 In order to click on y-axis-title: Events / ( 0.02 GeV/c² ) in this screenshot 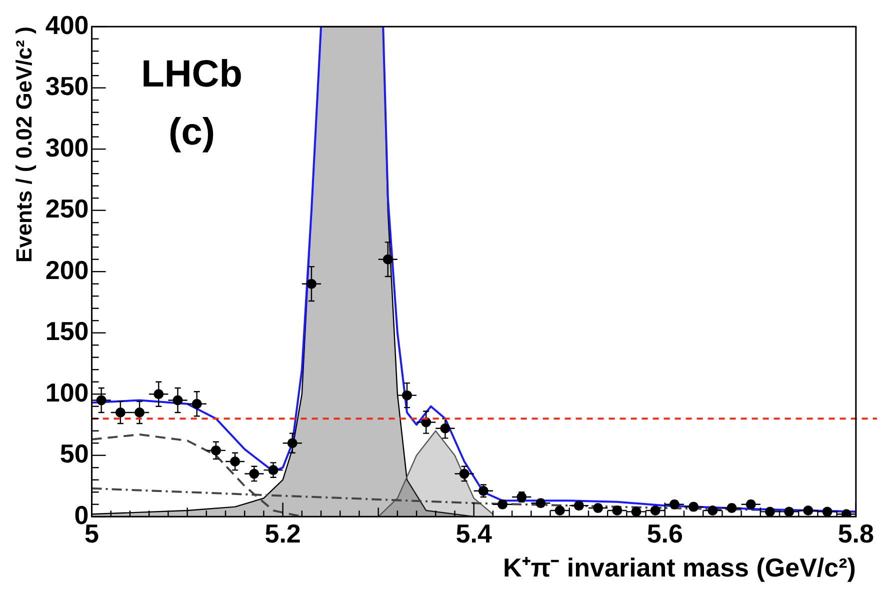, I will do `click(23, 144)`.